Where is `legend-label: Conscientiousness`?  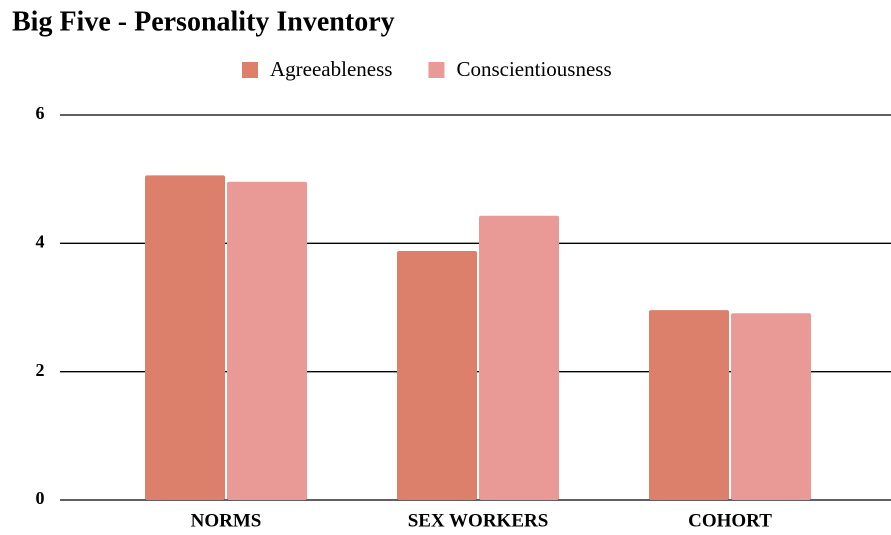
legend-label: Conscientiousness is located at coordinates (533, 69).